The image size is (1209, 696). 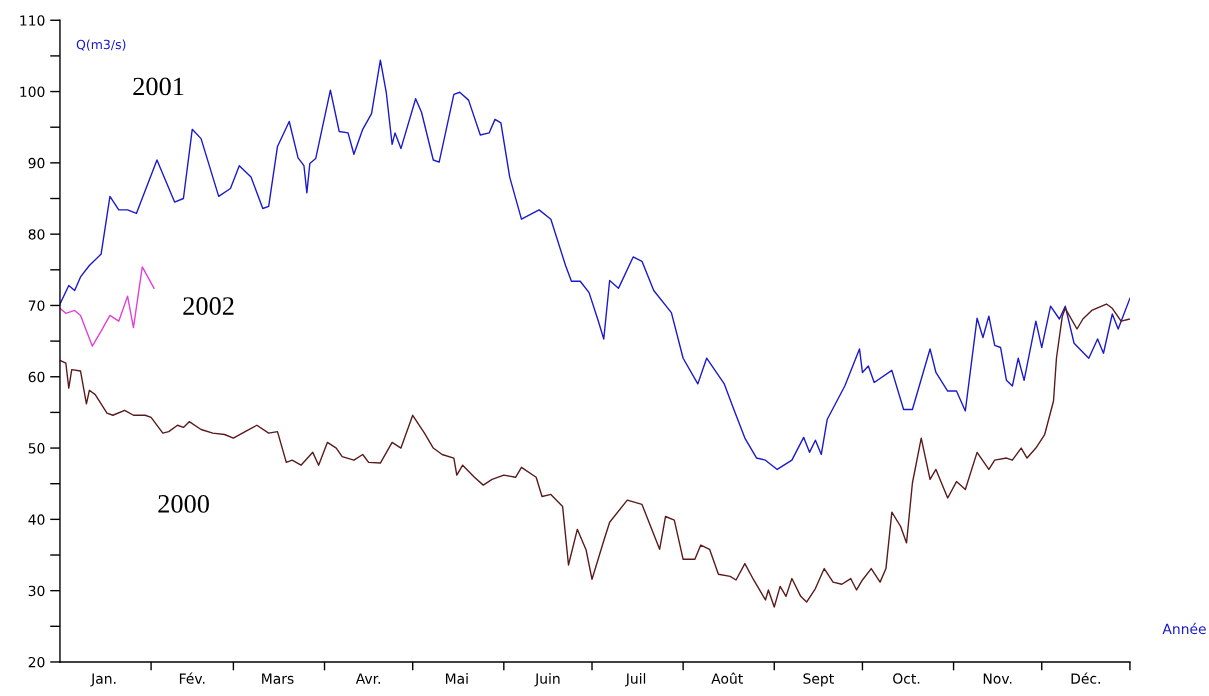 What do you see at coordinates (36, 377) in the screenshot?
I see `y-tick-label: 60` at bounding box center [36, 377].